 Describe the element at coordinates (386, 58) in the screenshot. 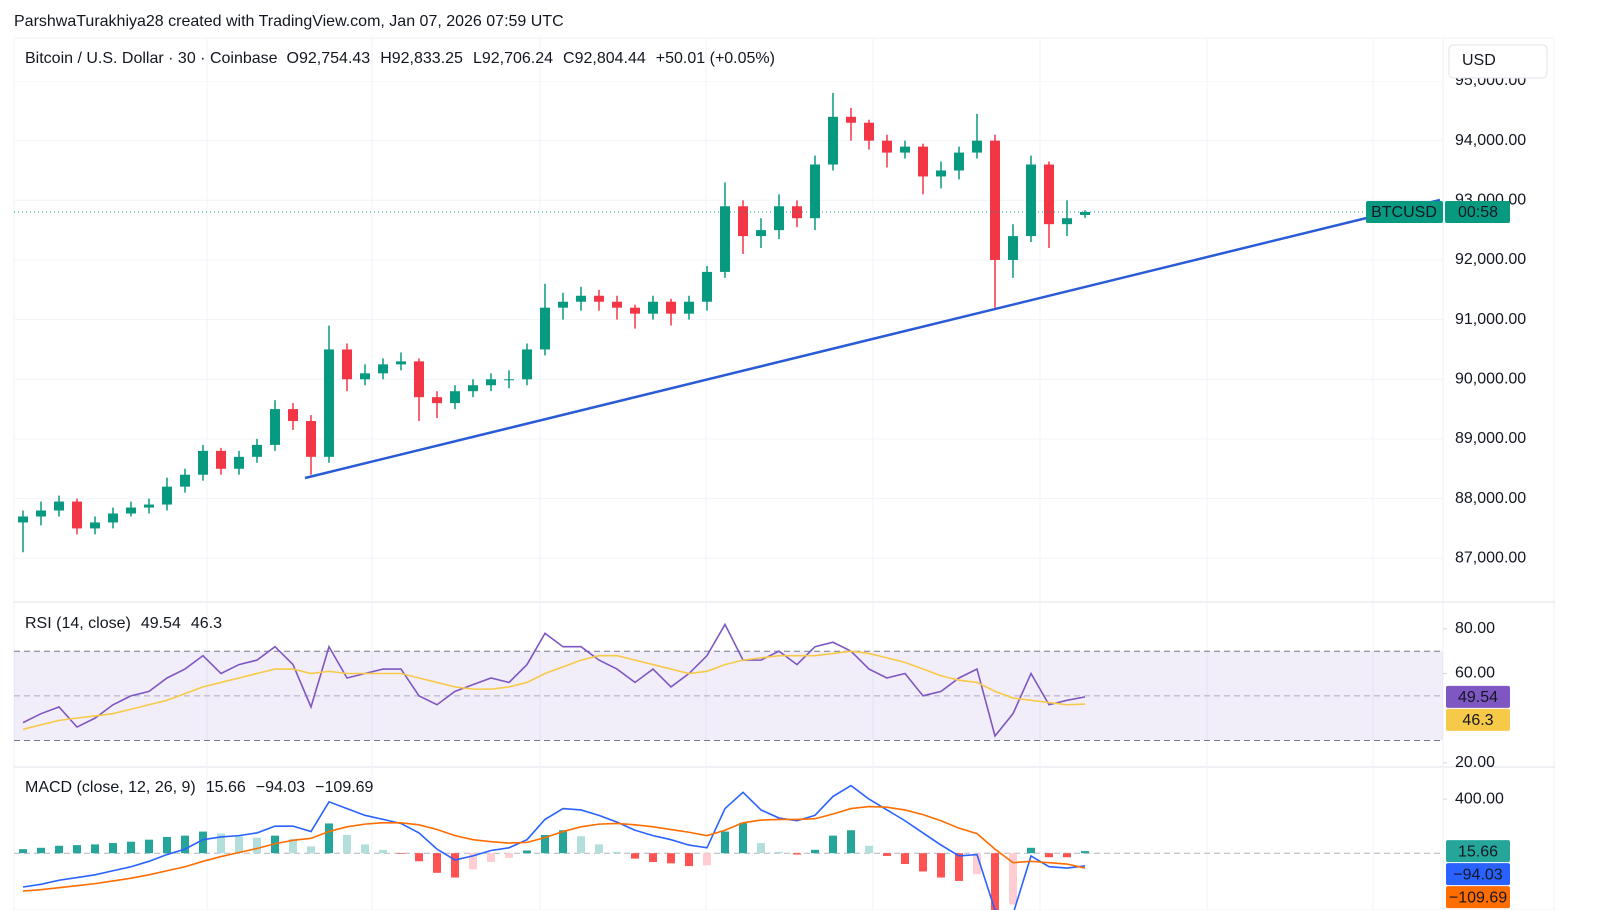

I see `ohlc-prefix: H` at that location.